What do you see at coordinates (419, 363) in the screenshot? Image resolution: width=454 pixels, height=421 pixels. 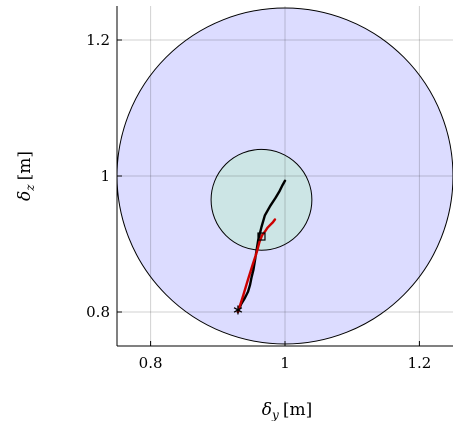 I see `x-tick-label: 1.2` at bounding box center [419, 363].